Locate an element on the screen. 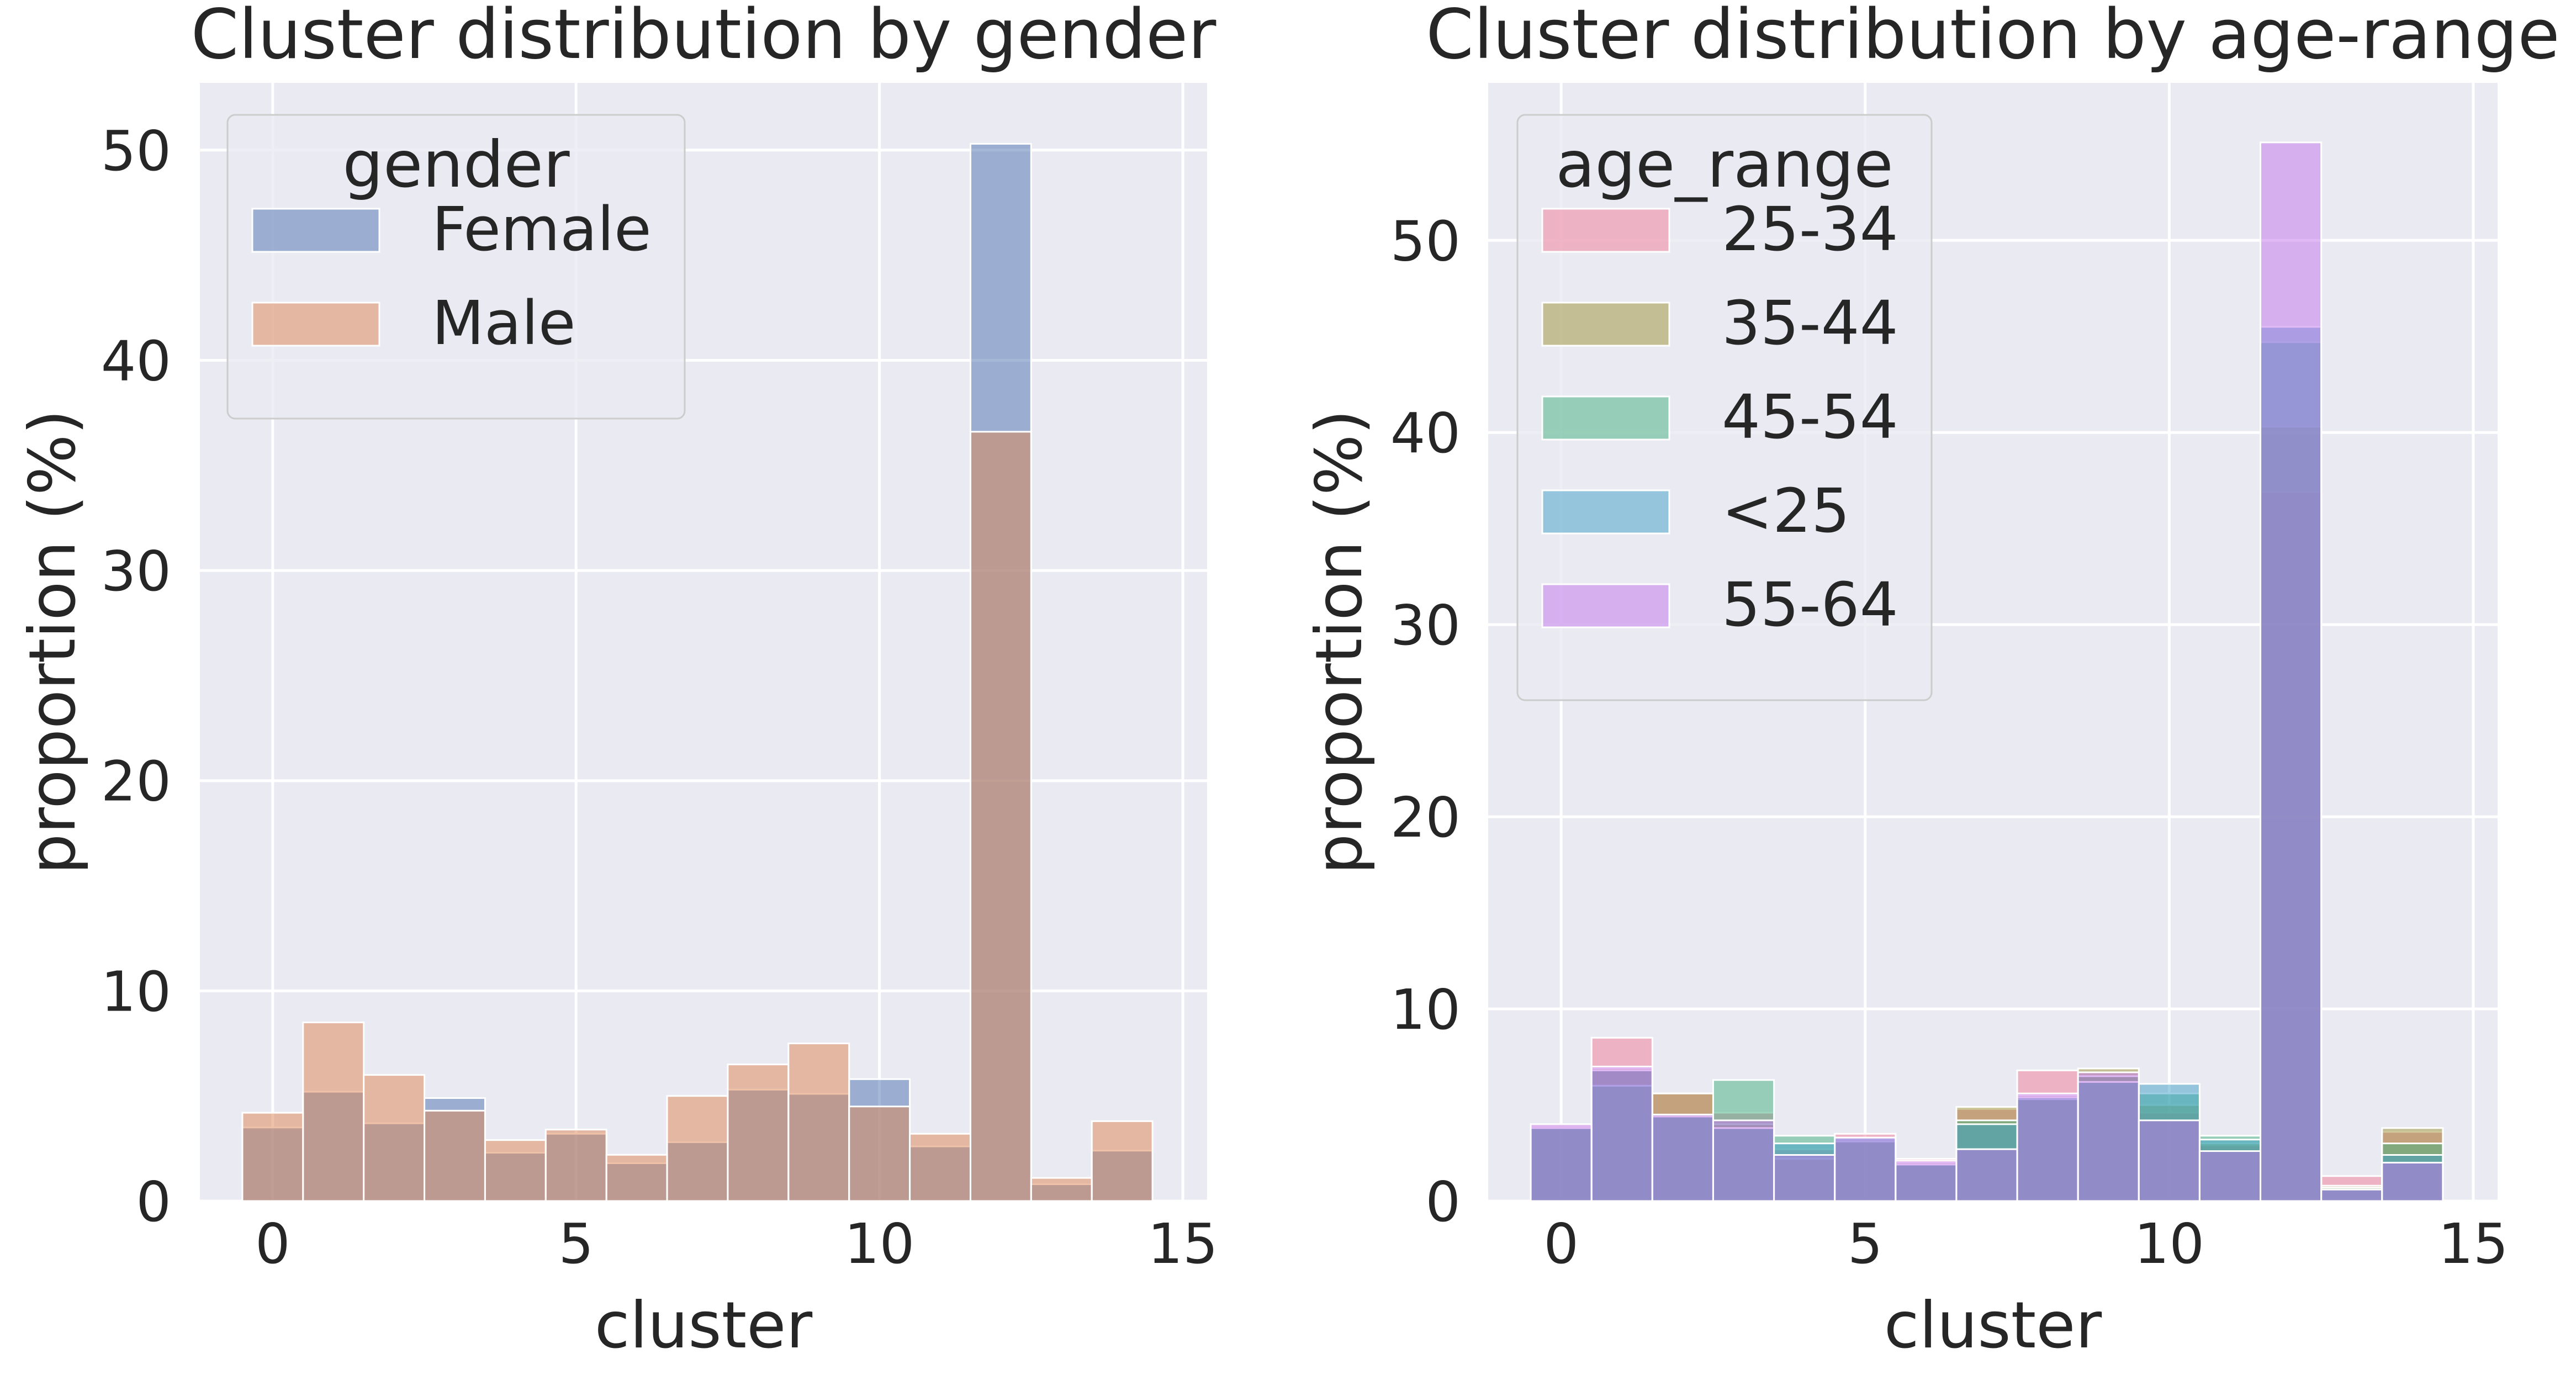 This screenshot has width=2576, height=1375. legend-label: Male is located at coordinates (504, 323).